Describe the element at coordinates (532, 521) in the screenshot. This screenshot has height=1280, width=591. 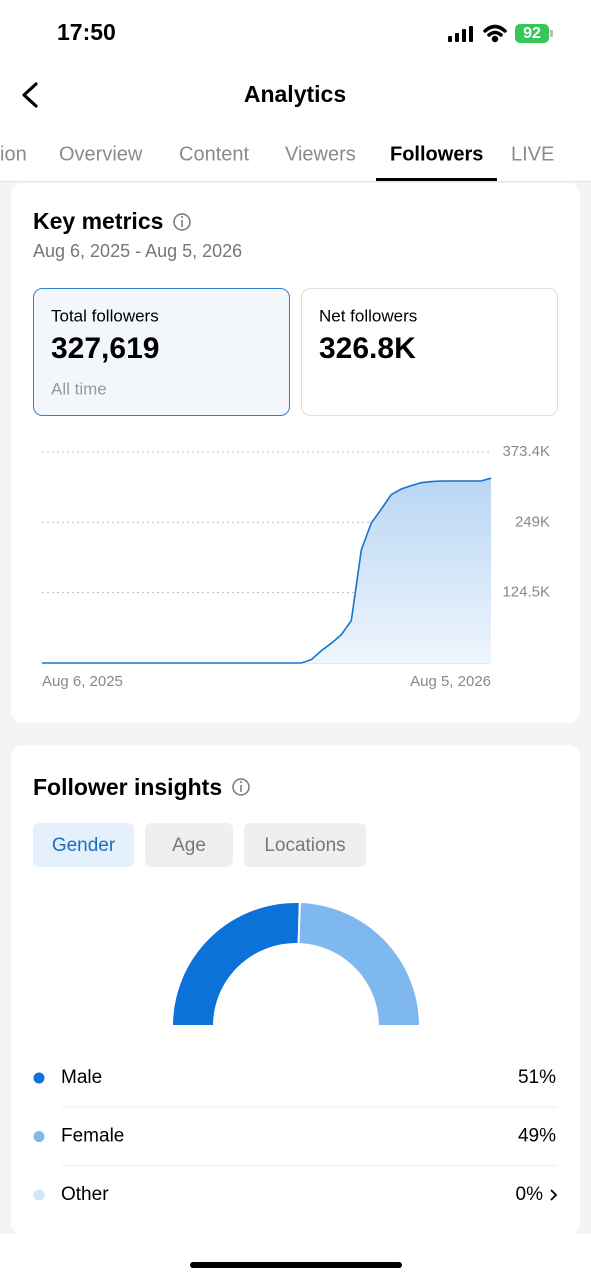
I see `y-tick-label: 249K` at that location.